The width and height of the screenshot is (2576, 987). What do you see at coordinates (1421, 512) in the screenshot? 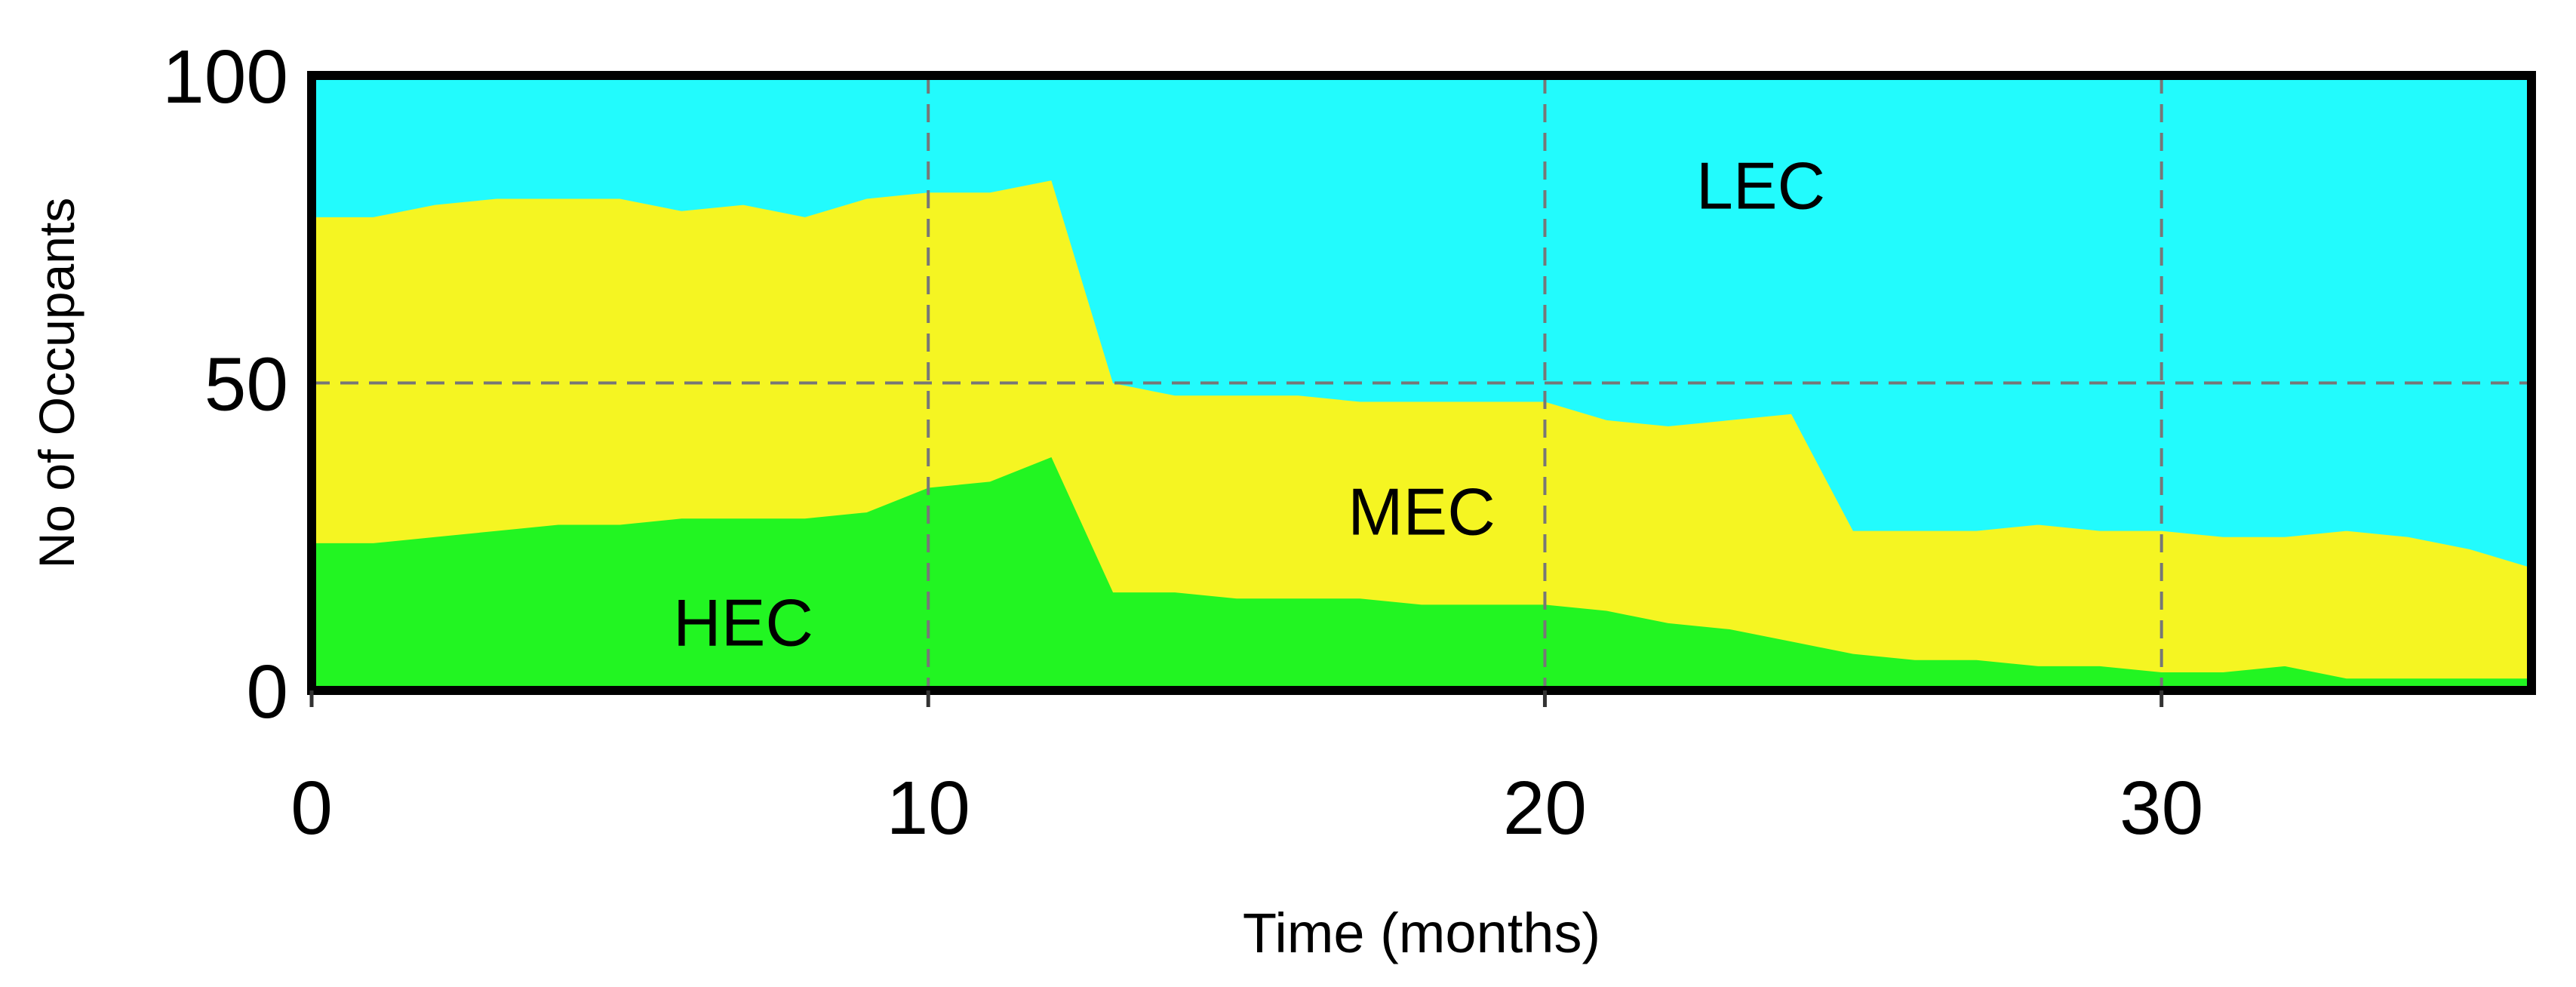
I see `region-label-mec: MEC` at bounding box center [1421, 512].